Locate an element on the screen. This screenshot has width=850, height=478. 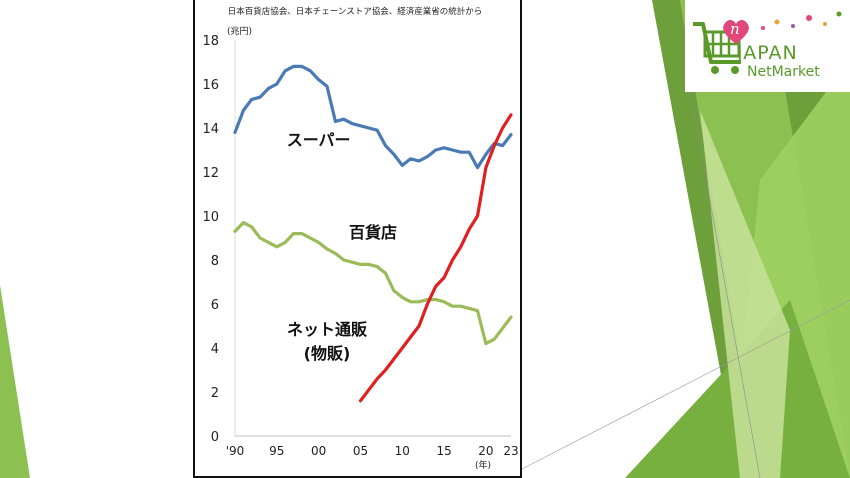
x-tick-labels: '90 95 00 05 10 15 20 23 is located at coordinates (372, 451).